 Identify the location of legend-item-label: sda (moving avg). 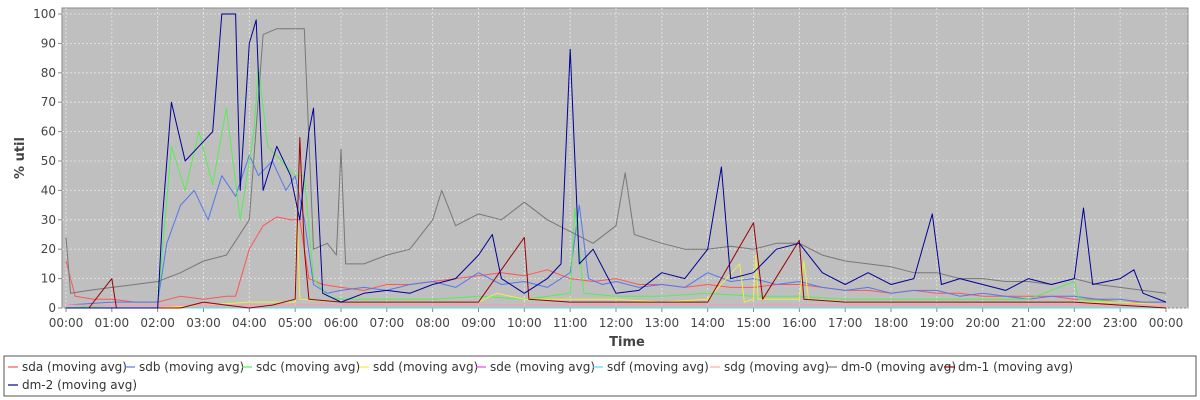
(74, 367).